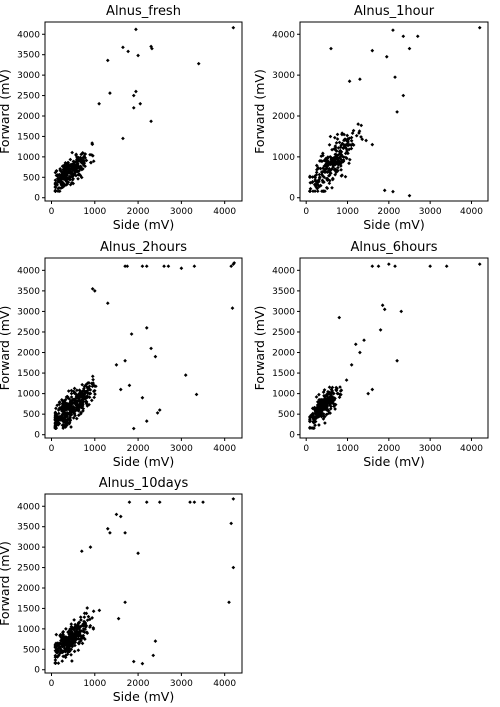  What do you see at coordinates (143, 11) in the screenshot?
I see `panel-title: Alnus_fresh` at bounding box center [143, 11].